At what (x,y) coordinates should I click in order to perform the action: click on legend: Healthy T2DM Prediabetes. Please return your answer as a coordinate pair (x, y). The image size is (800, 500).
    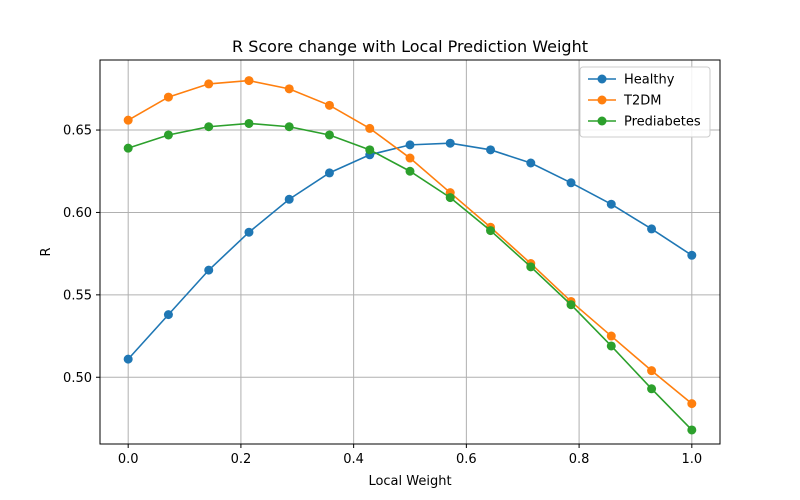
    Looking at the image, I should click on (645, 102).